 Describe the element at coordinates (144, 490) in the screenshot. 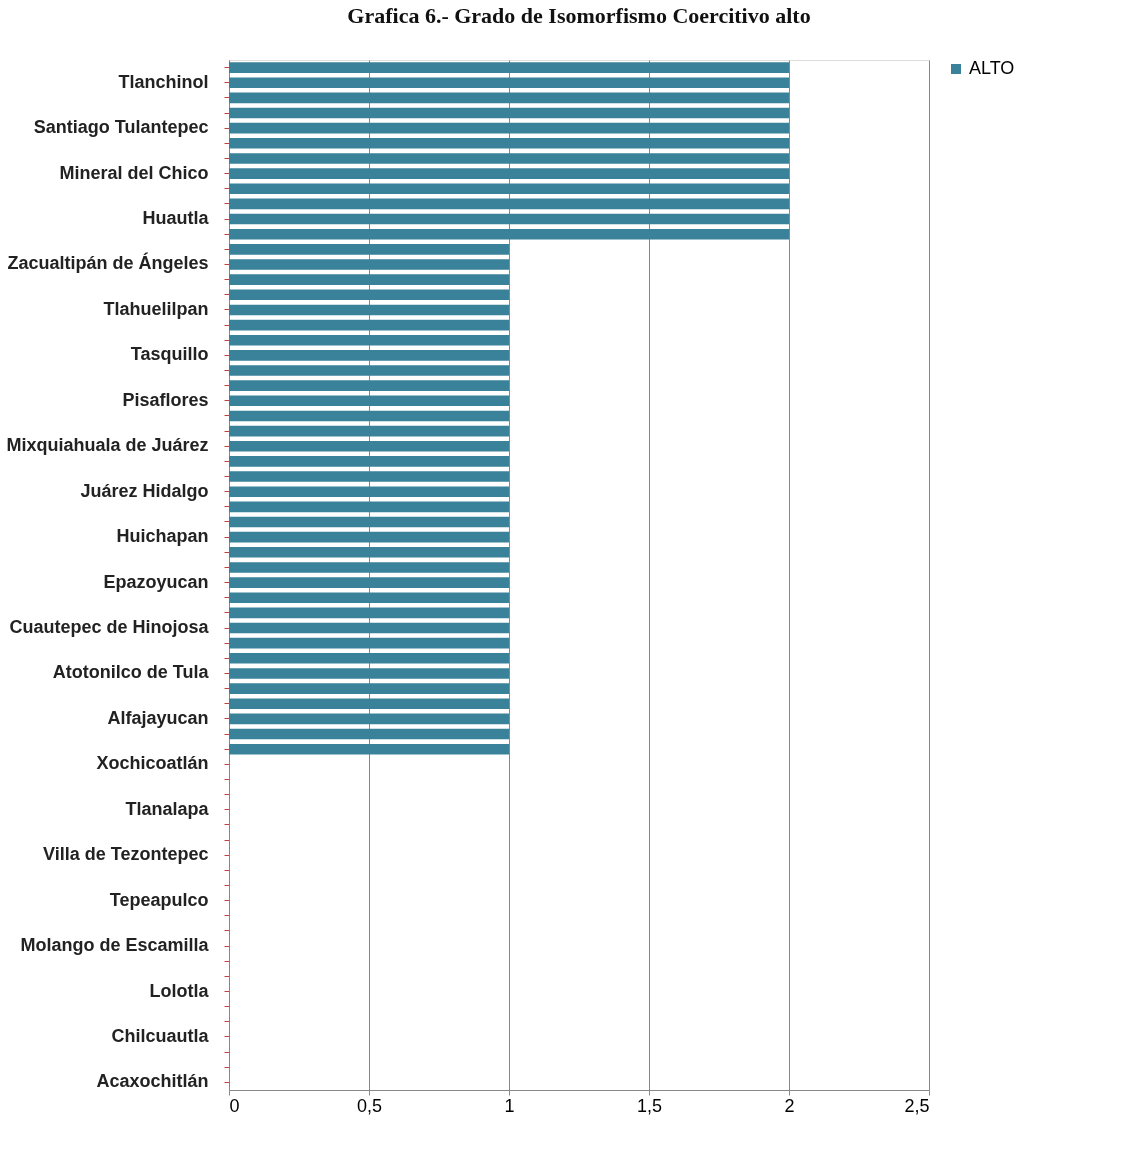

I see `y-tick-label: Juárez Hidalgo` at that location.